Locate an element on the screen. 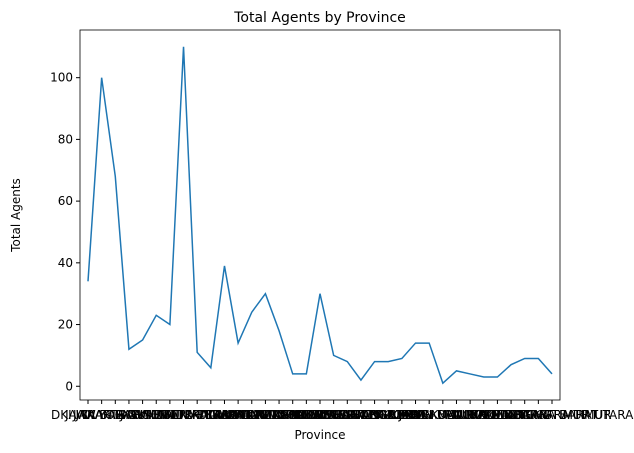  x-tick-label: RIAU is located at coordinates (210, 415).